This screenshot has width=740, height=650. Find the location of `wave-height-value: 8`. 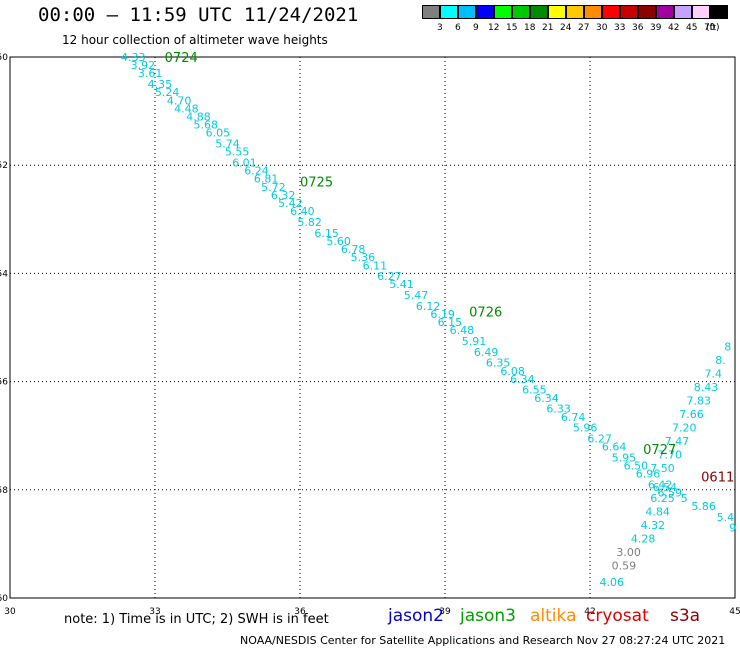

wave-height-value: 8 is located at coordinates (727, 346).